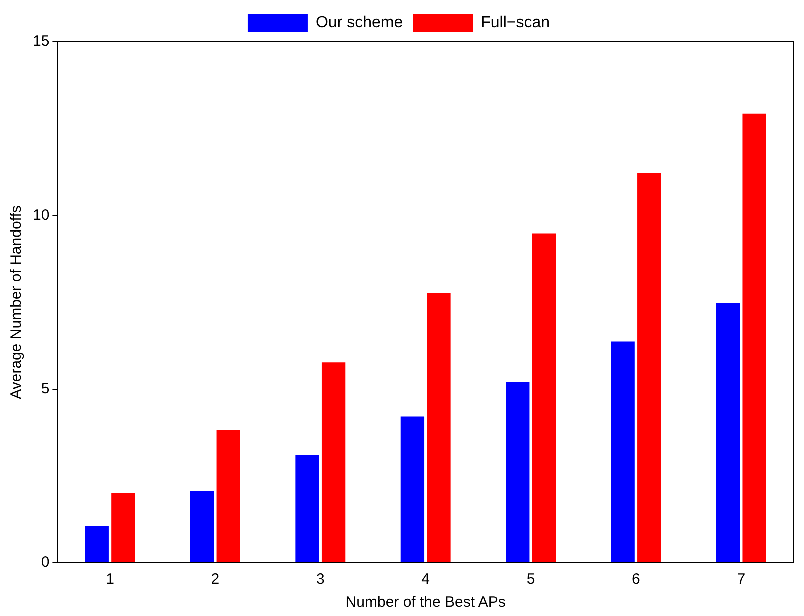 The height and width of the screenshot is (616, 804). Describe the element at coordinates (515, 23) in the screenshot. I see `legend-label: Full−scan` at that location.